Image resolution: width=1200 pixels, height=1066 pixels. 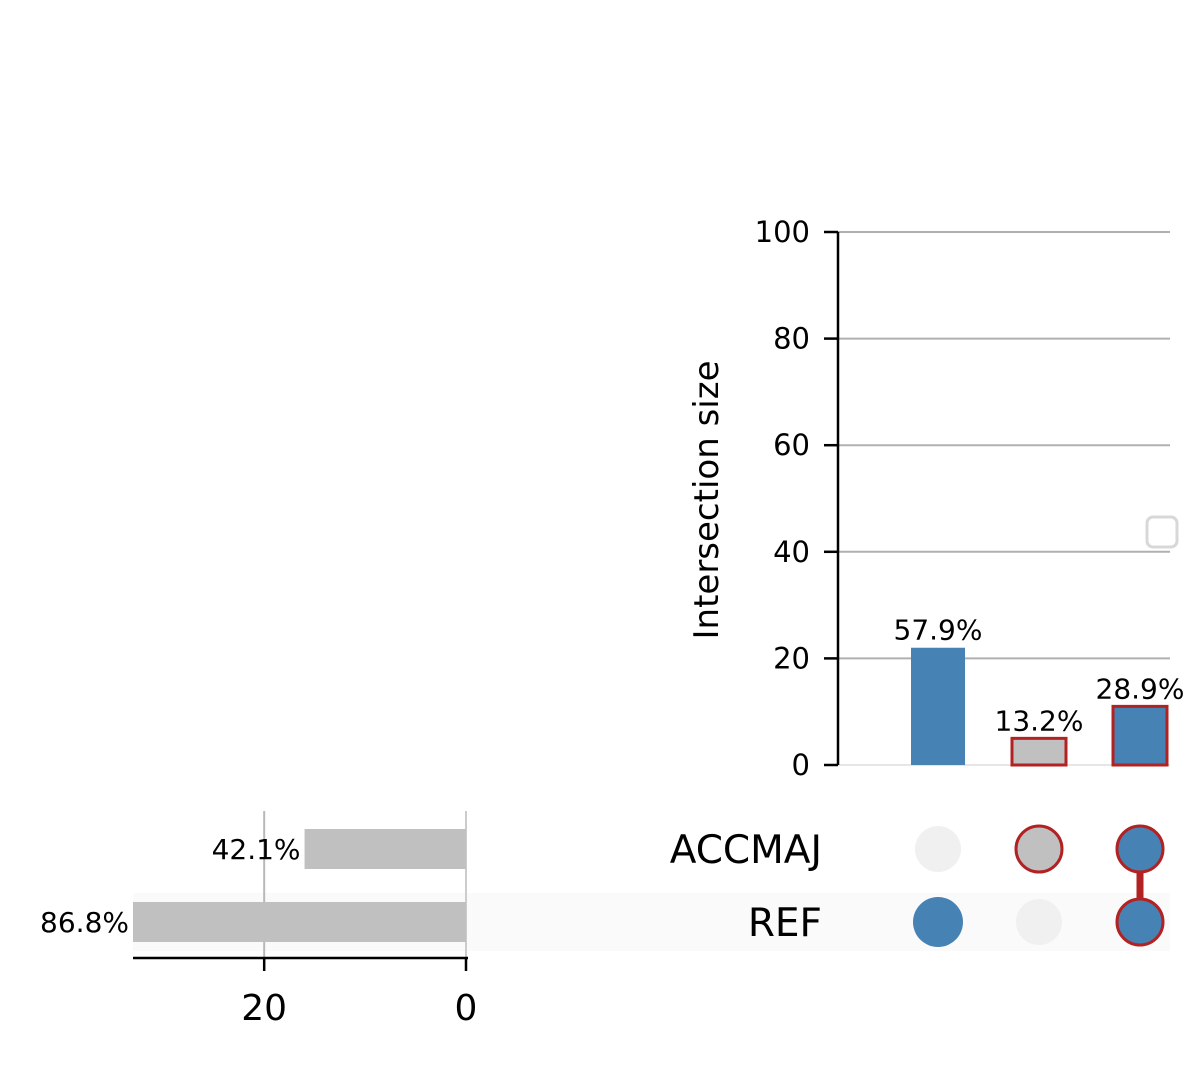 What do you see at coordinates (791, 658) in the screenshot?
I see `y-tick-label-20: 20` at bounding box center [791, 658].